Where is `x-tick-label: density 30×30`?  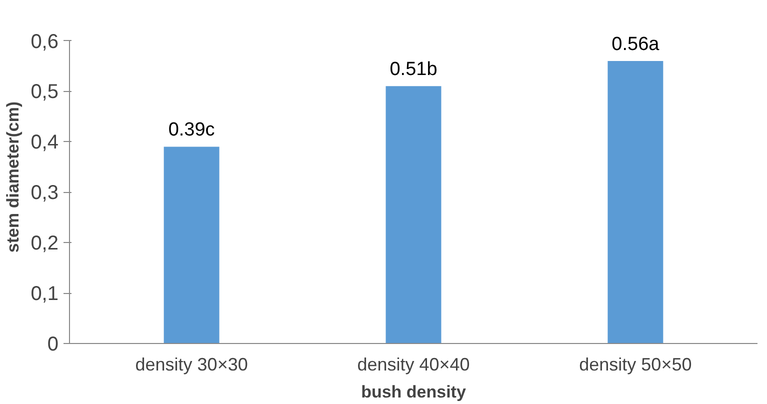
x-tick-label: density 30×30 is located at coordinates (191, 364).